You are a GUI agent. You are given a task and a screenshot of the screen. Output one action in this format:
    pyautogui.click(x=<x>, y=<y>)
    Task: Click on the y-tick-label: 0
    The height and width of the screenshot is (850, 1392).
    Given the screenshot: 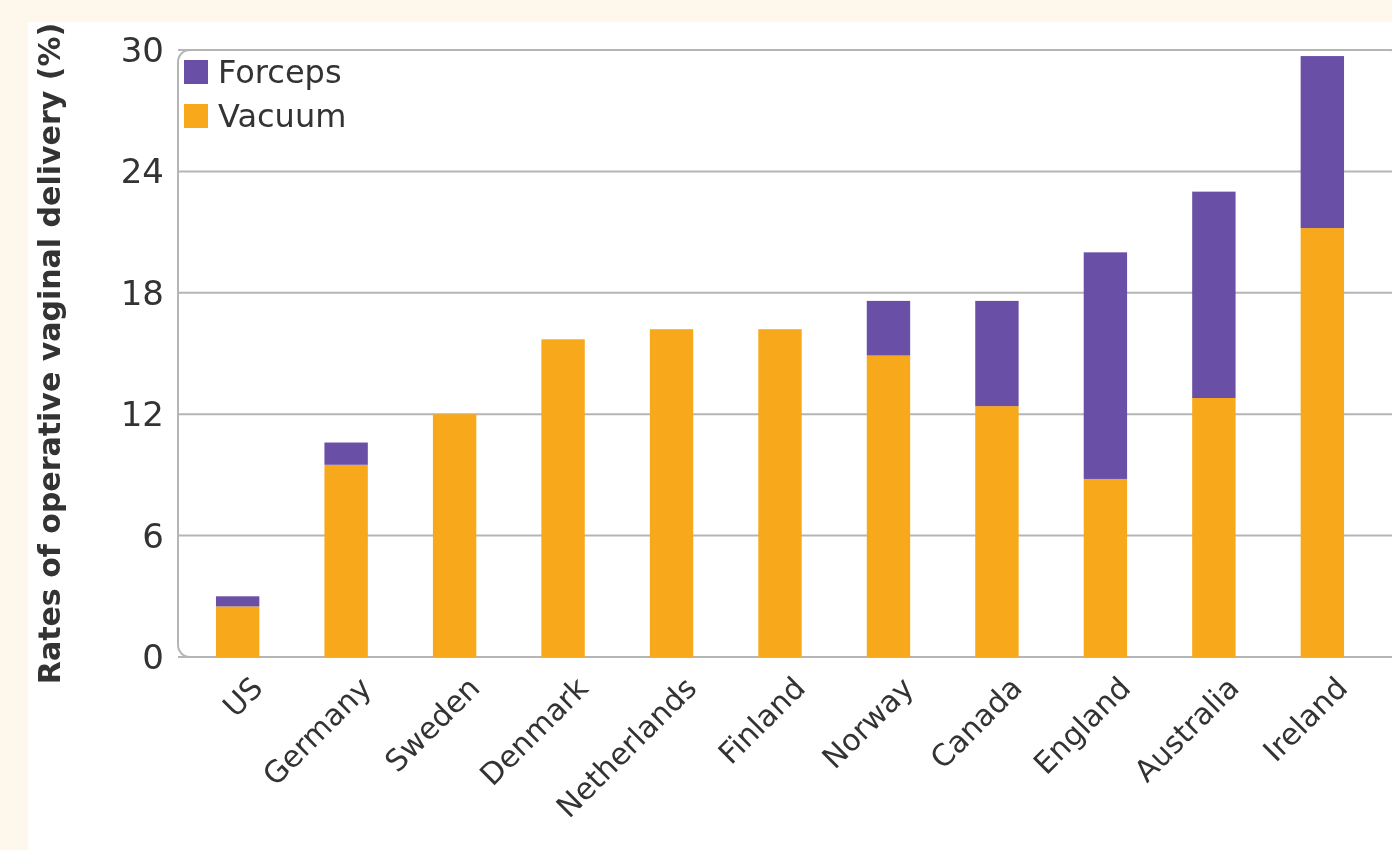 What is the action you would take?
    pyautogui.click(x=153, y=656)
    